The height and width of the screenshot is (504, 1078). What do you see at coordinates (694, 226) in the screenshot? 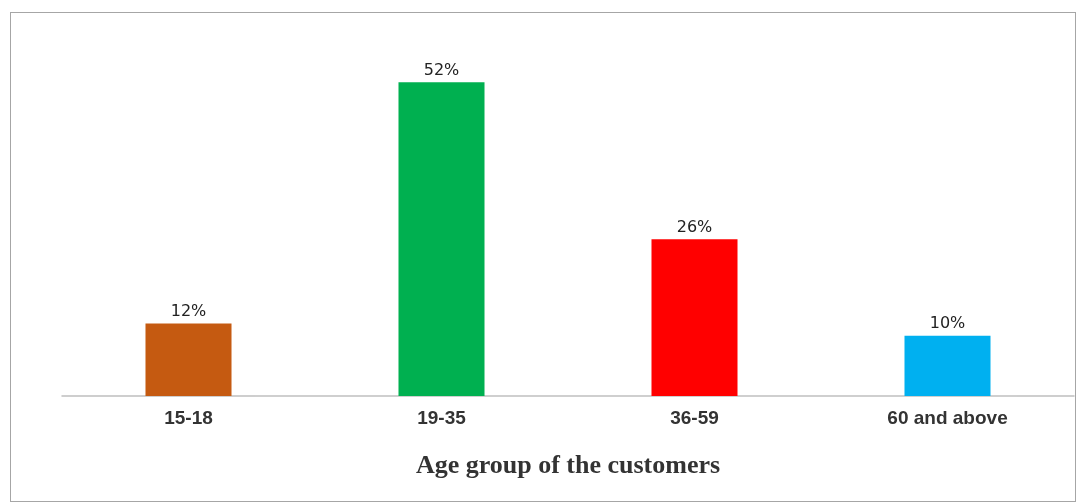
I see `data-label: 26%` at bounding box center [694, 226].